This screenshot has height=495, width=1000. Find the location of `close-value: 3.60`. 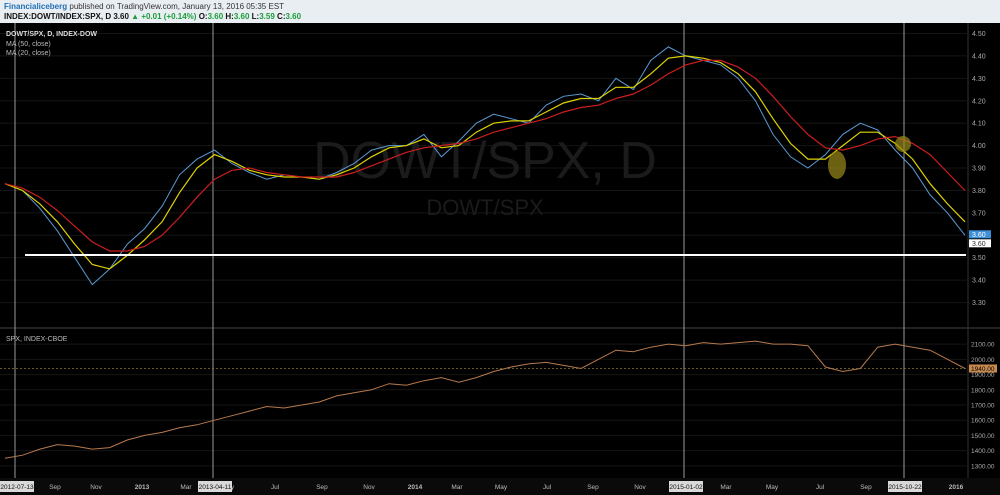

close-value: 3.60 is located at coordinates (293, 16).